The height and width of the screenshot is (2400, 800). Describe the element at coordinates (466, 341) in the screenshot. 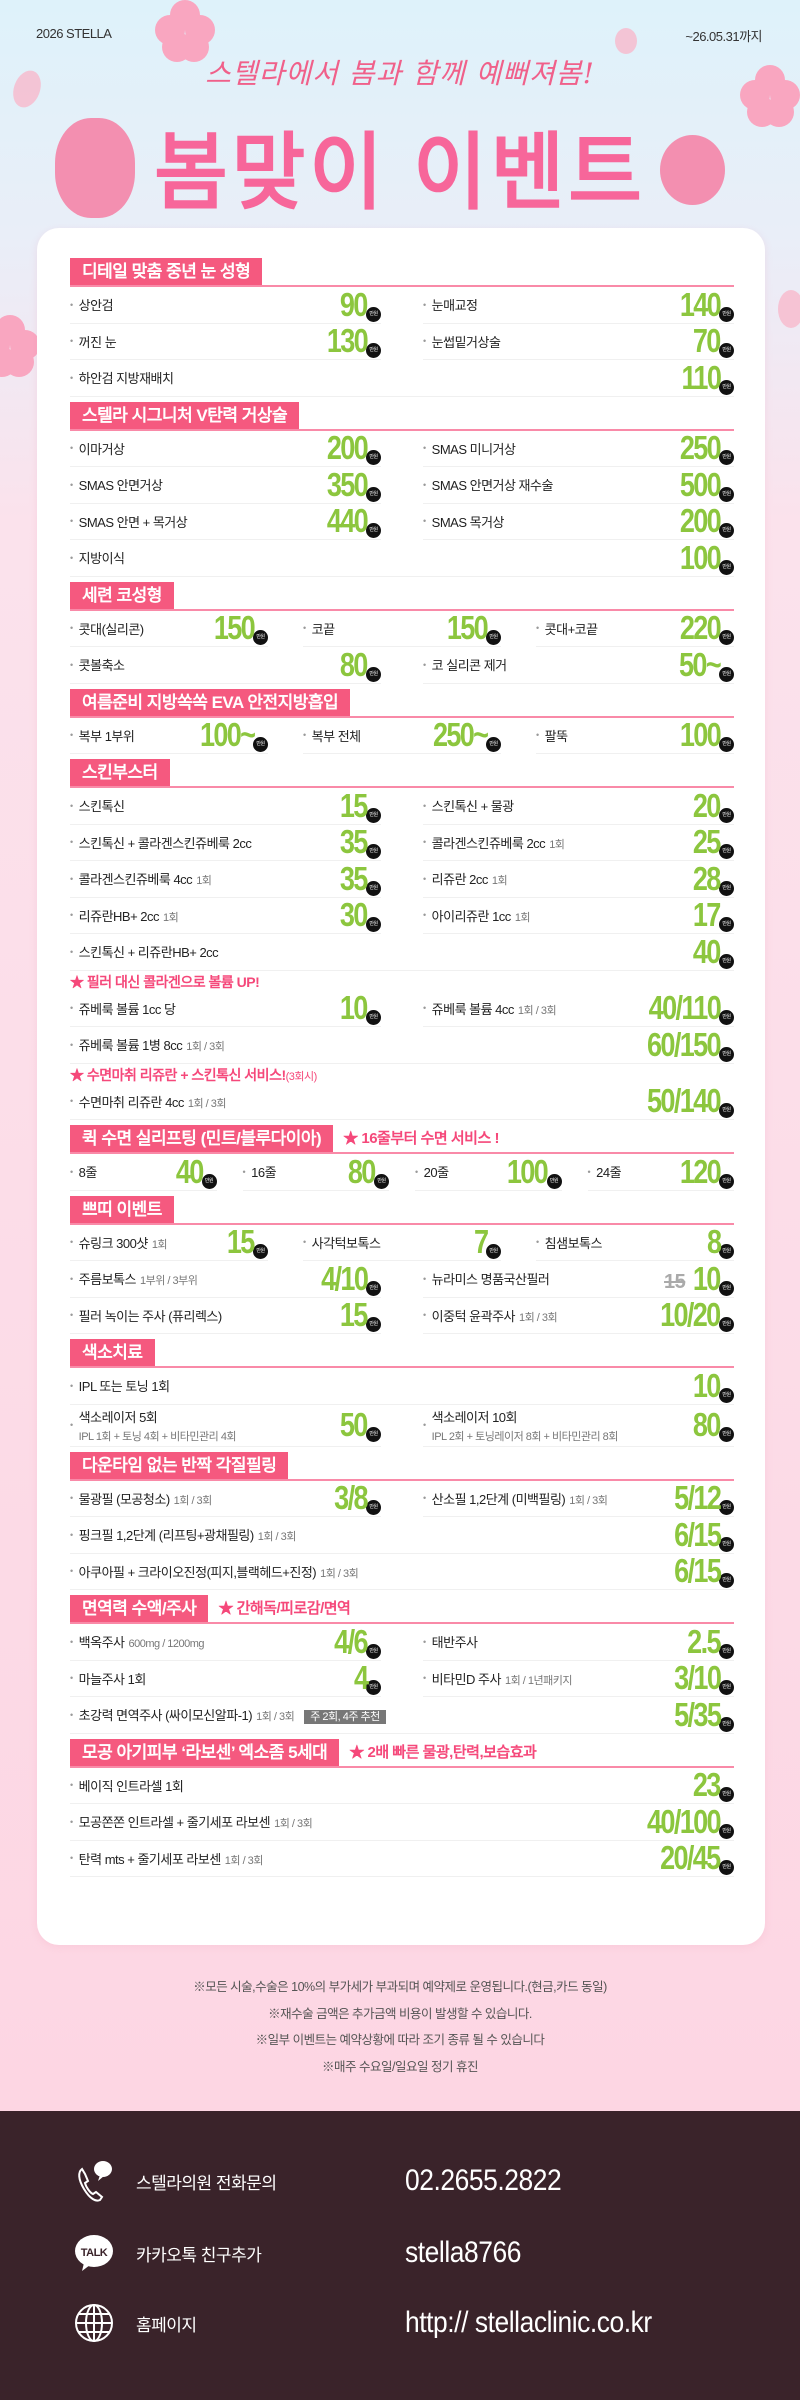

I see `item-text: 눈썹밑거상술` at that location.